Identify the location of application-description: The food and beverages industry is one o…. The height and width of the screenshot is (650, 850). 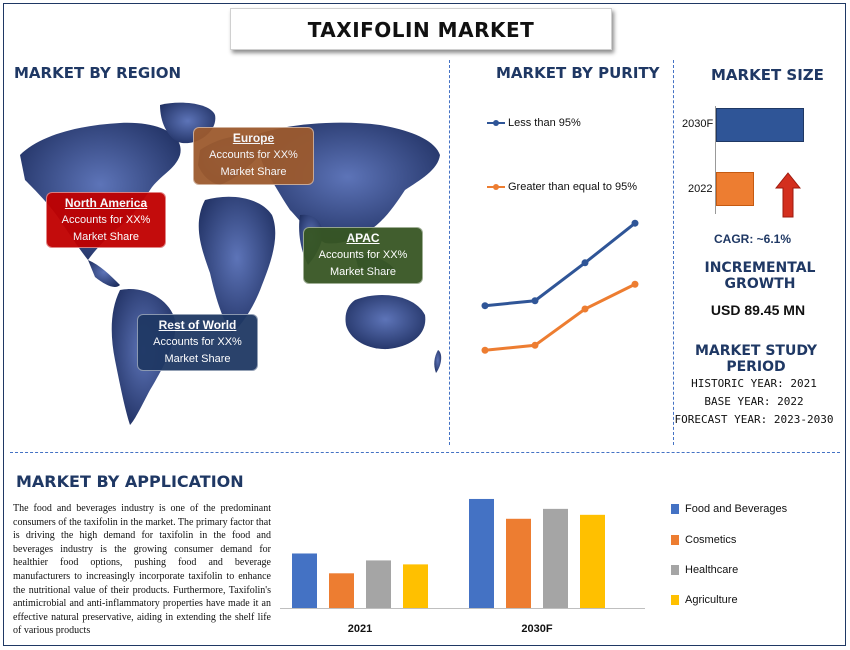
(142, 570).